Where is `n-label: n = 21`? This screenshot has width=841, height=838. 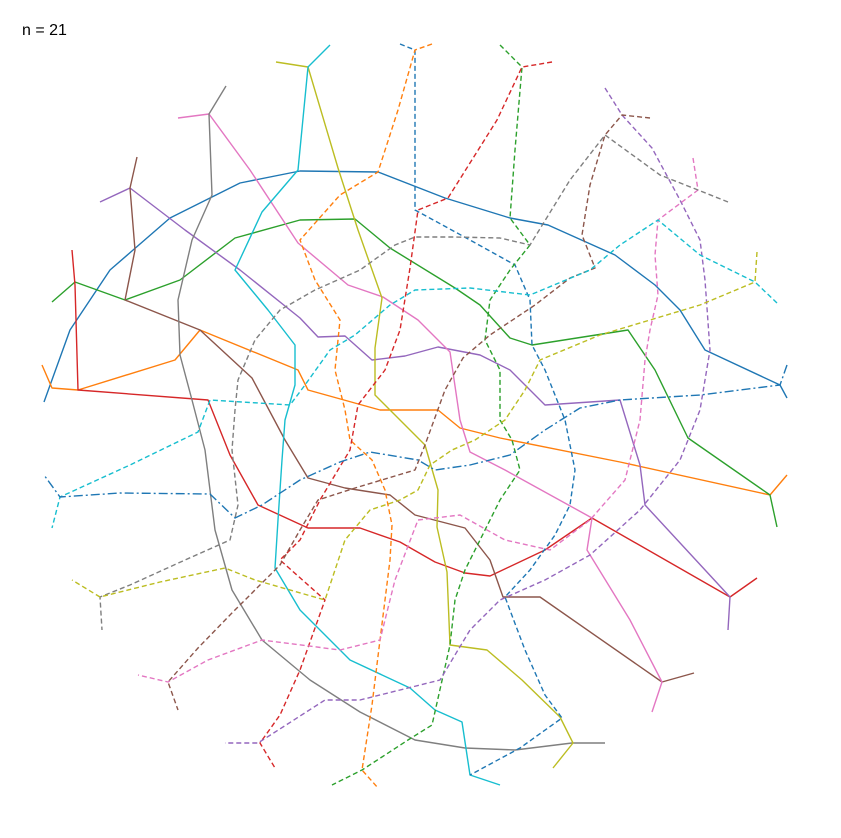 n-label: n = 21 is located at coordinates (44, 30).